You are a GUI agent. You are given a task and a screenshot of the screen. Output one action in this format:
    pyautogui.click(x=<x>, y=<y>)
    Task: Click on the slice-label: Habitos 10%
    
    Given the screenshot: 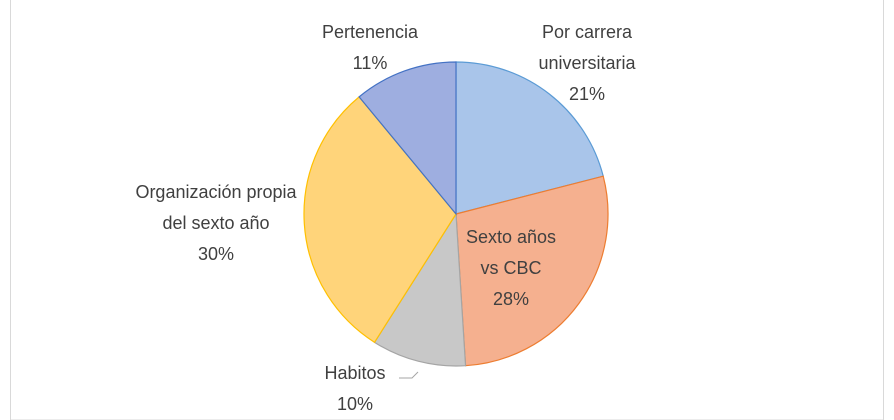 What is the action you would take?
    pyautogui.click(x=355, y=389)
    